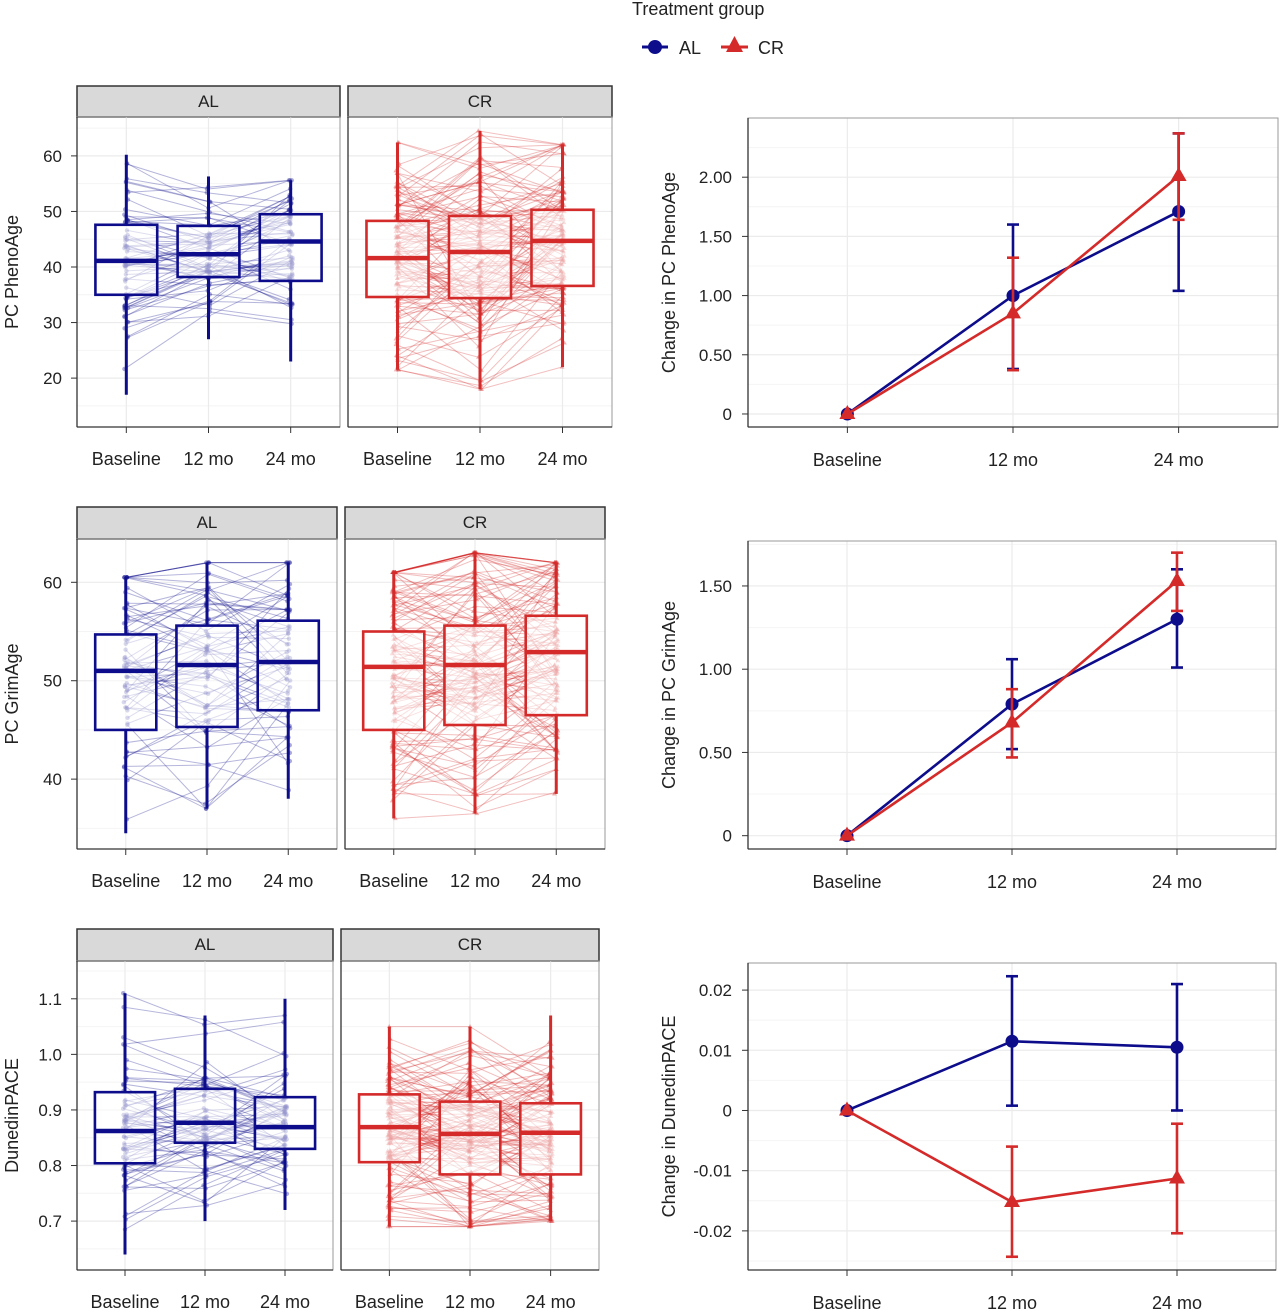  What do you see at coordinates (712, 1171) in the screenshot?
I see `y-tick-label: -0.01` at bounding box center [712, 1171].